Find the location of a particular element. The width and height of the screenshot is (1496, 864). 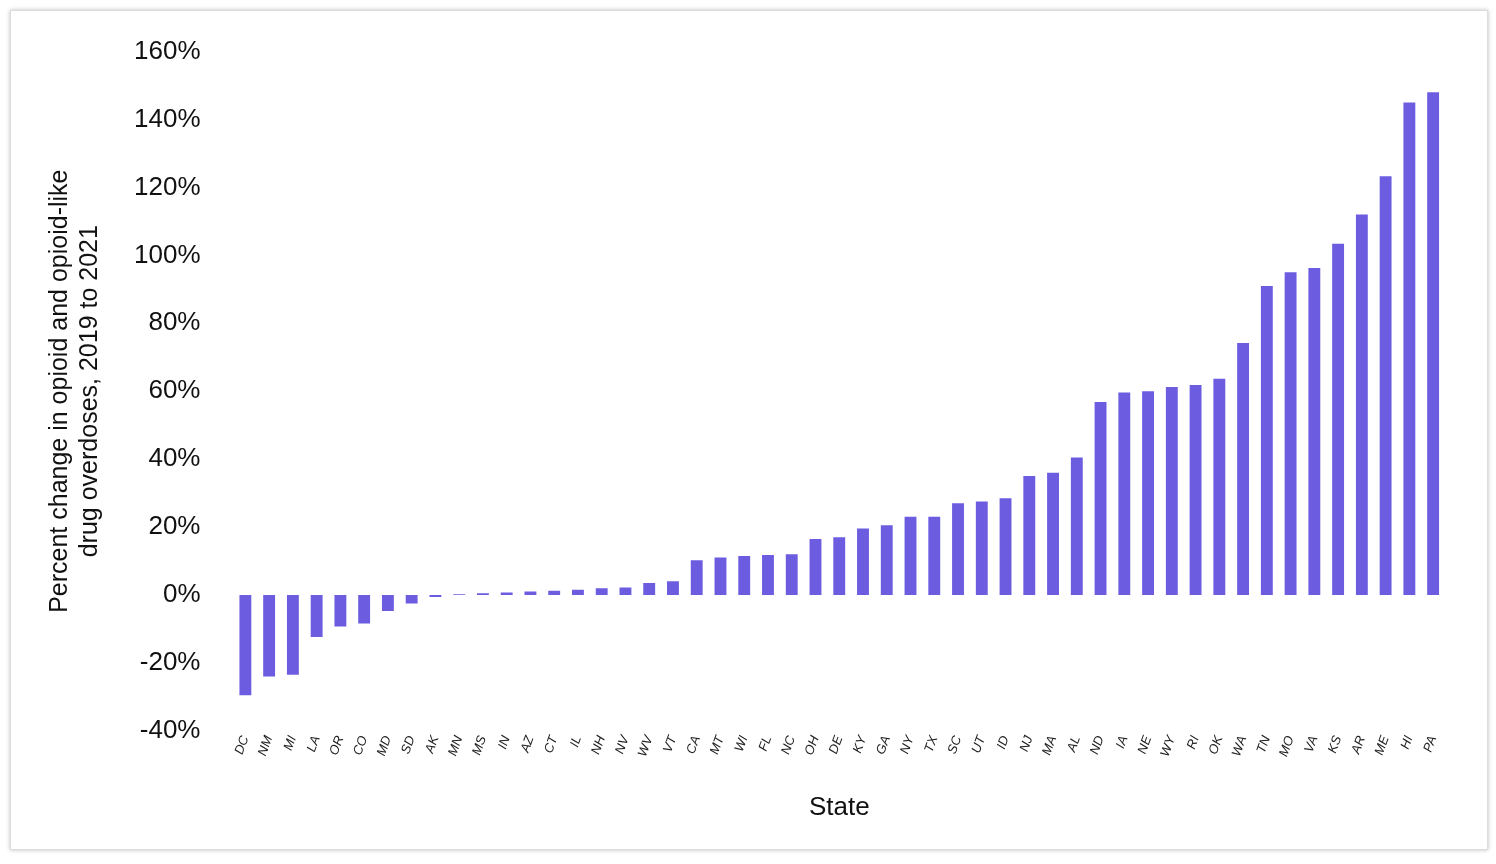

x-tick-label: PA is located at coordinates (1429, 744).